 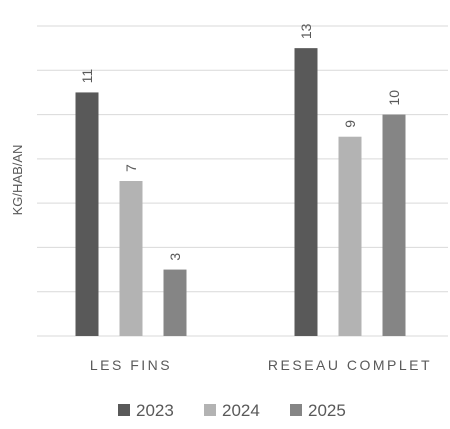 I want to click on legend: 2023 2024 2025, so click(x=232, y=410).